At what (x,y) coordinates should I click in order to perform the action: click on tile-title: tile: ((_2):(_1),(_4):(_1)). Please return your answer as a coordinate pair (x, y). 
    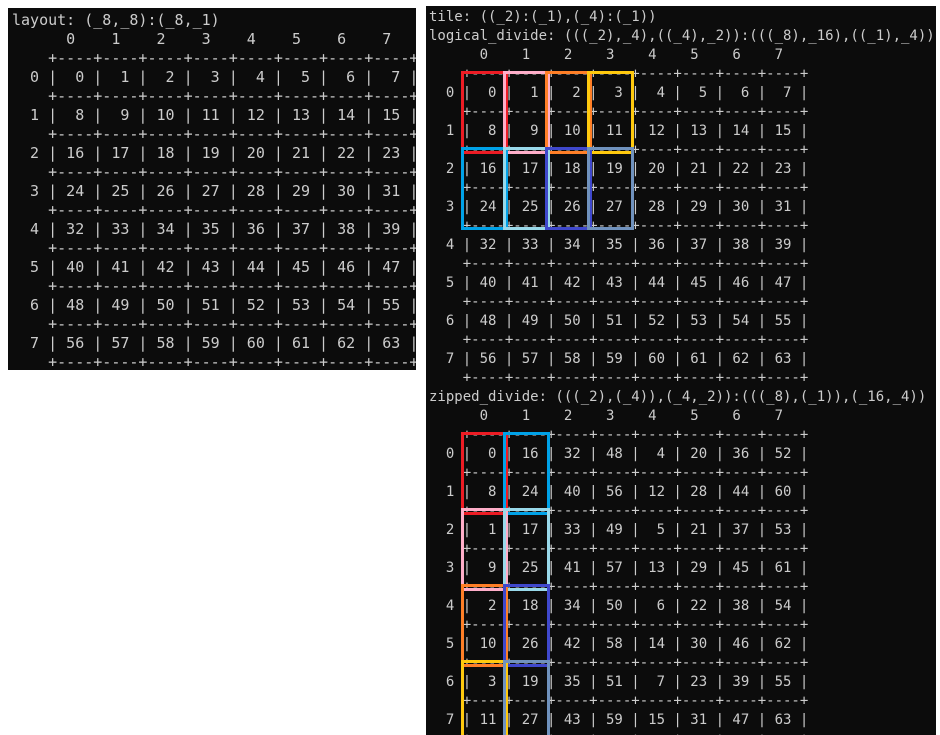
    Looking at the image, I should click on (543, 17).